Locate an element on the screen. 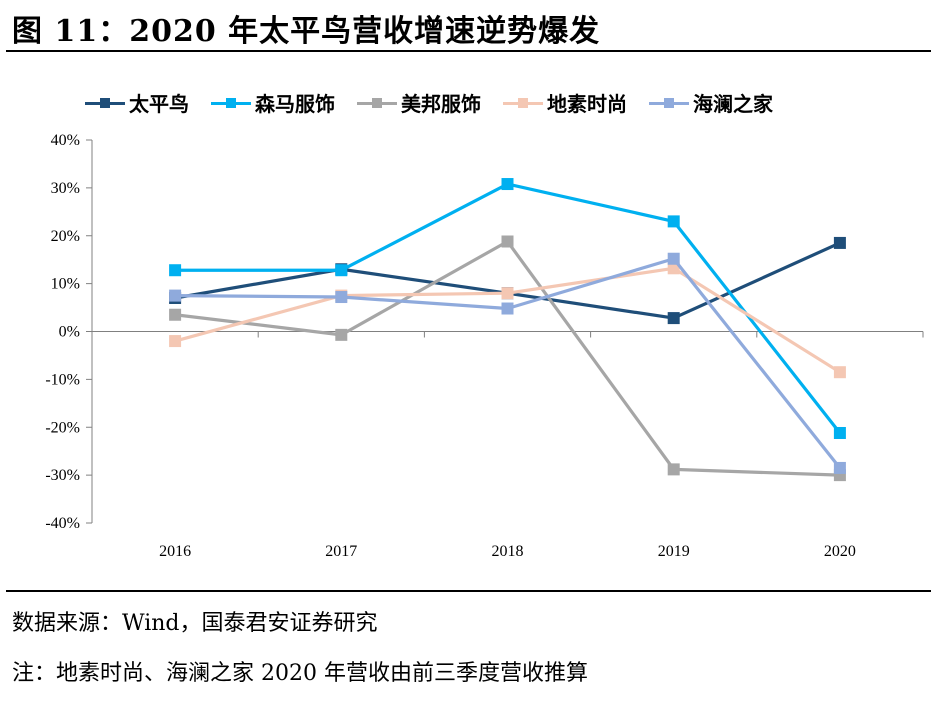 Image resolution: width=937 pixels, height=701 pixels. y-tick-label: -10% is located at coordinates (62, 379).